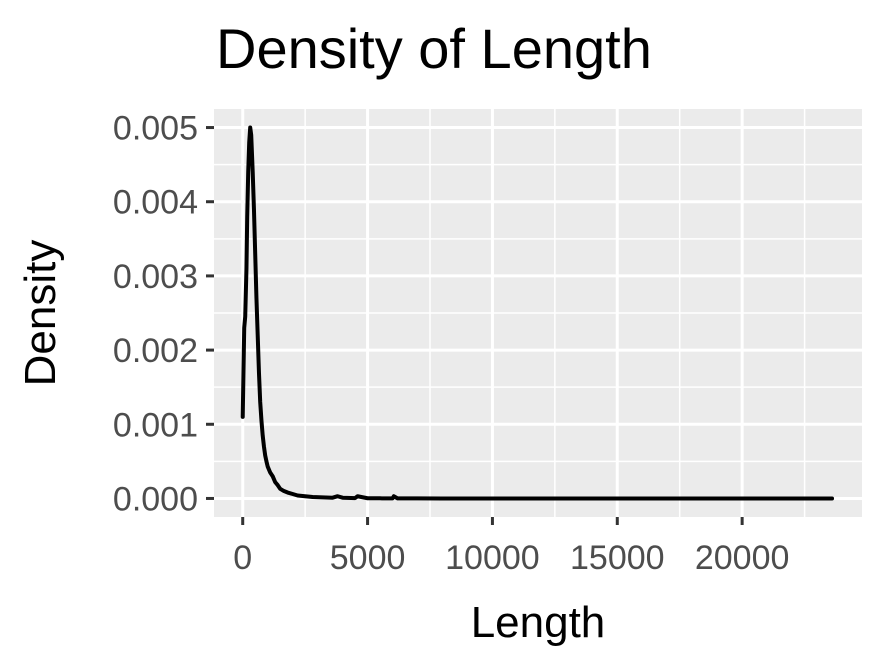 The height and width of the screenshot is (650, 872). I want to click on y-tick-label: 0.002, so click(155, 351).